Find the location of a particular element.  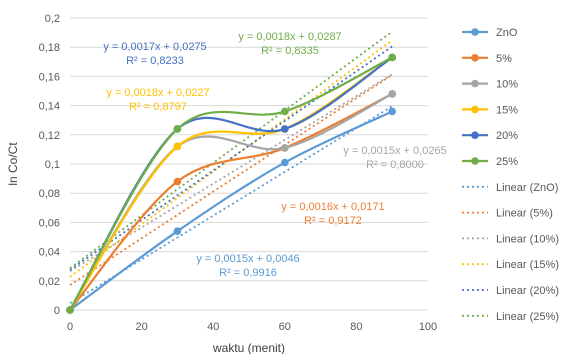

legend-label: 15% is located at coordinates (507, 110).